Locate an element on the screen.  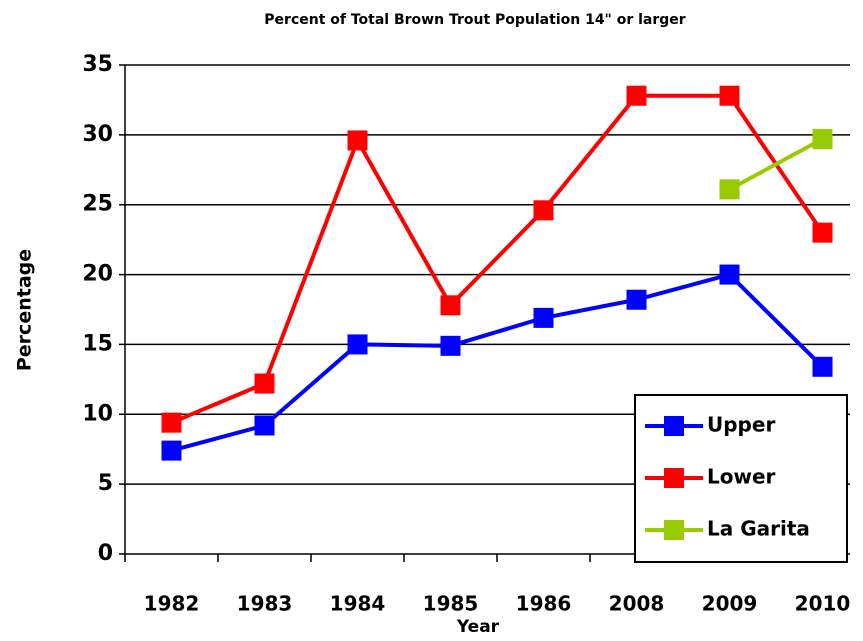
legend-label: Upper is located at coordinates (741, 425).